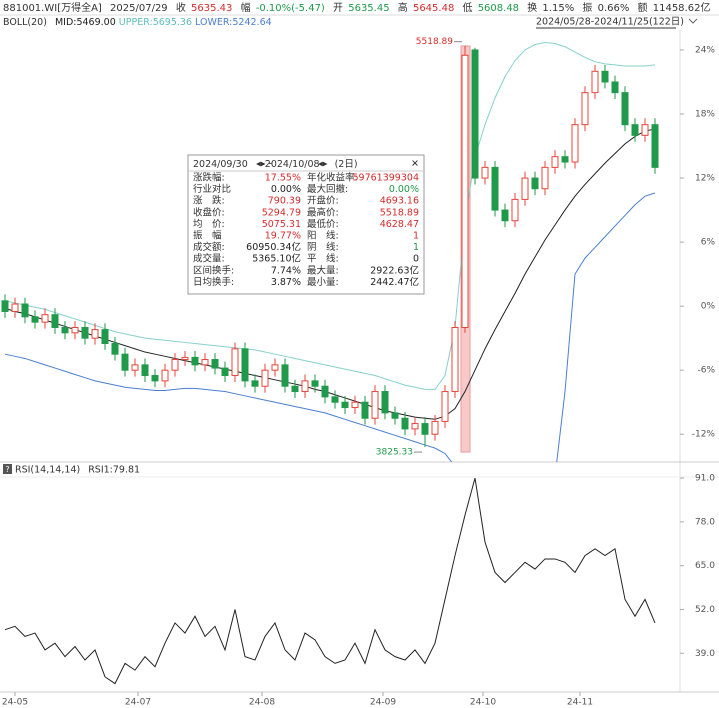 This screenshot has width=719, height=708. Describe the element at coordinates (415, 164) in the screenshot. I see `close-button: ✕` at that location.